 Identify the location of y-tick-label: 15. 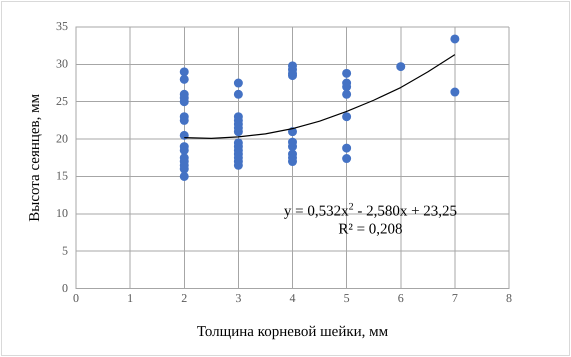
(62, 175).